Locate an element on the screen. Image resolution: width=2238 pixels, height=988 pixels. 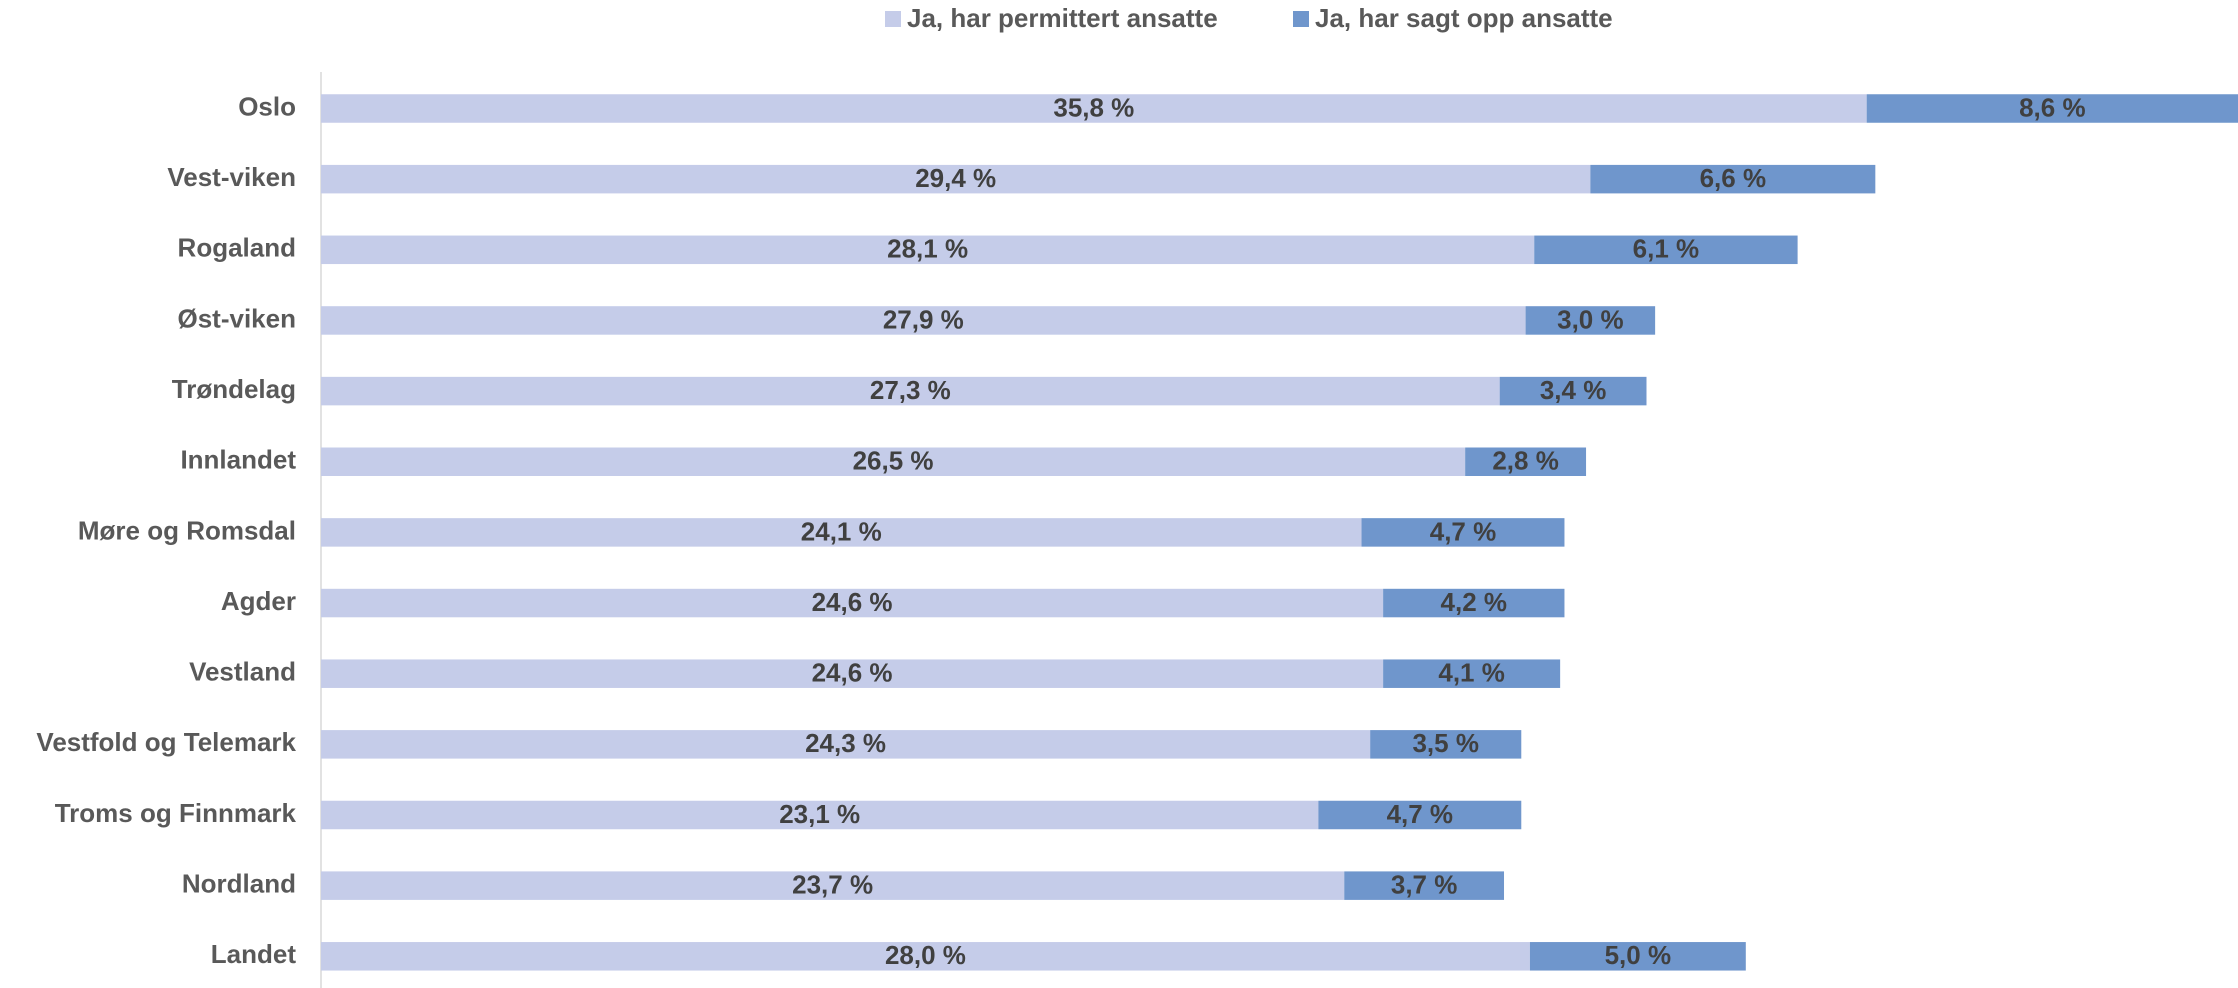
data-label: 6,1 % is located at coordinates (1666, 249).